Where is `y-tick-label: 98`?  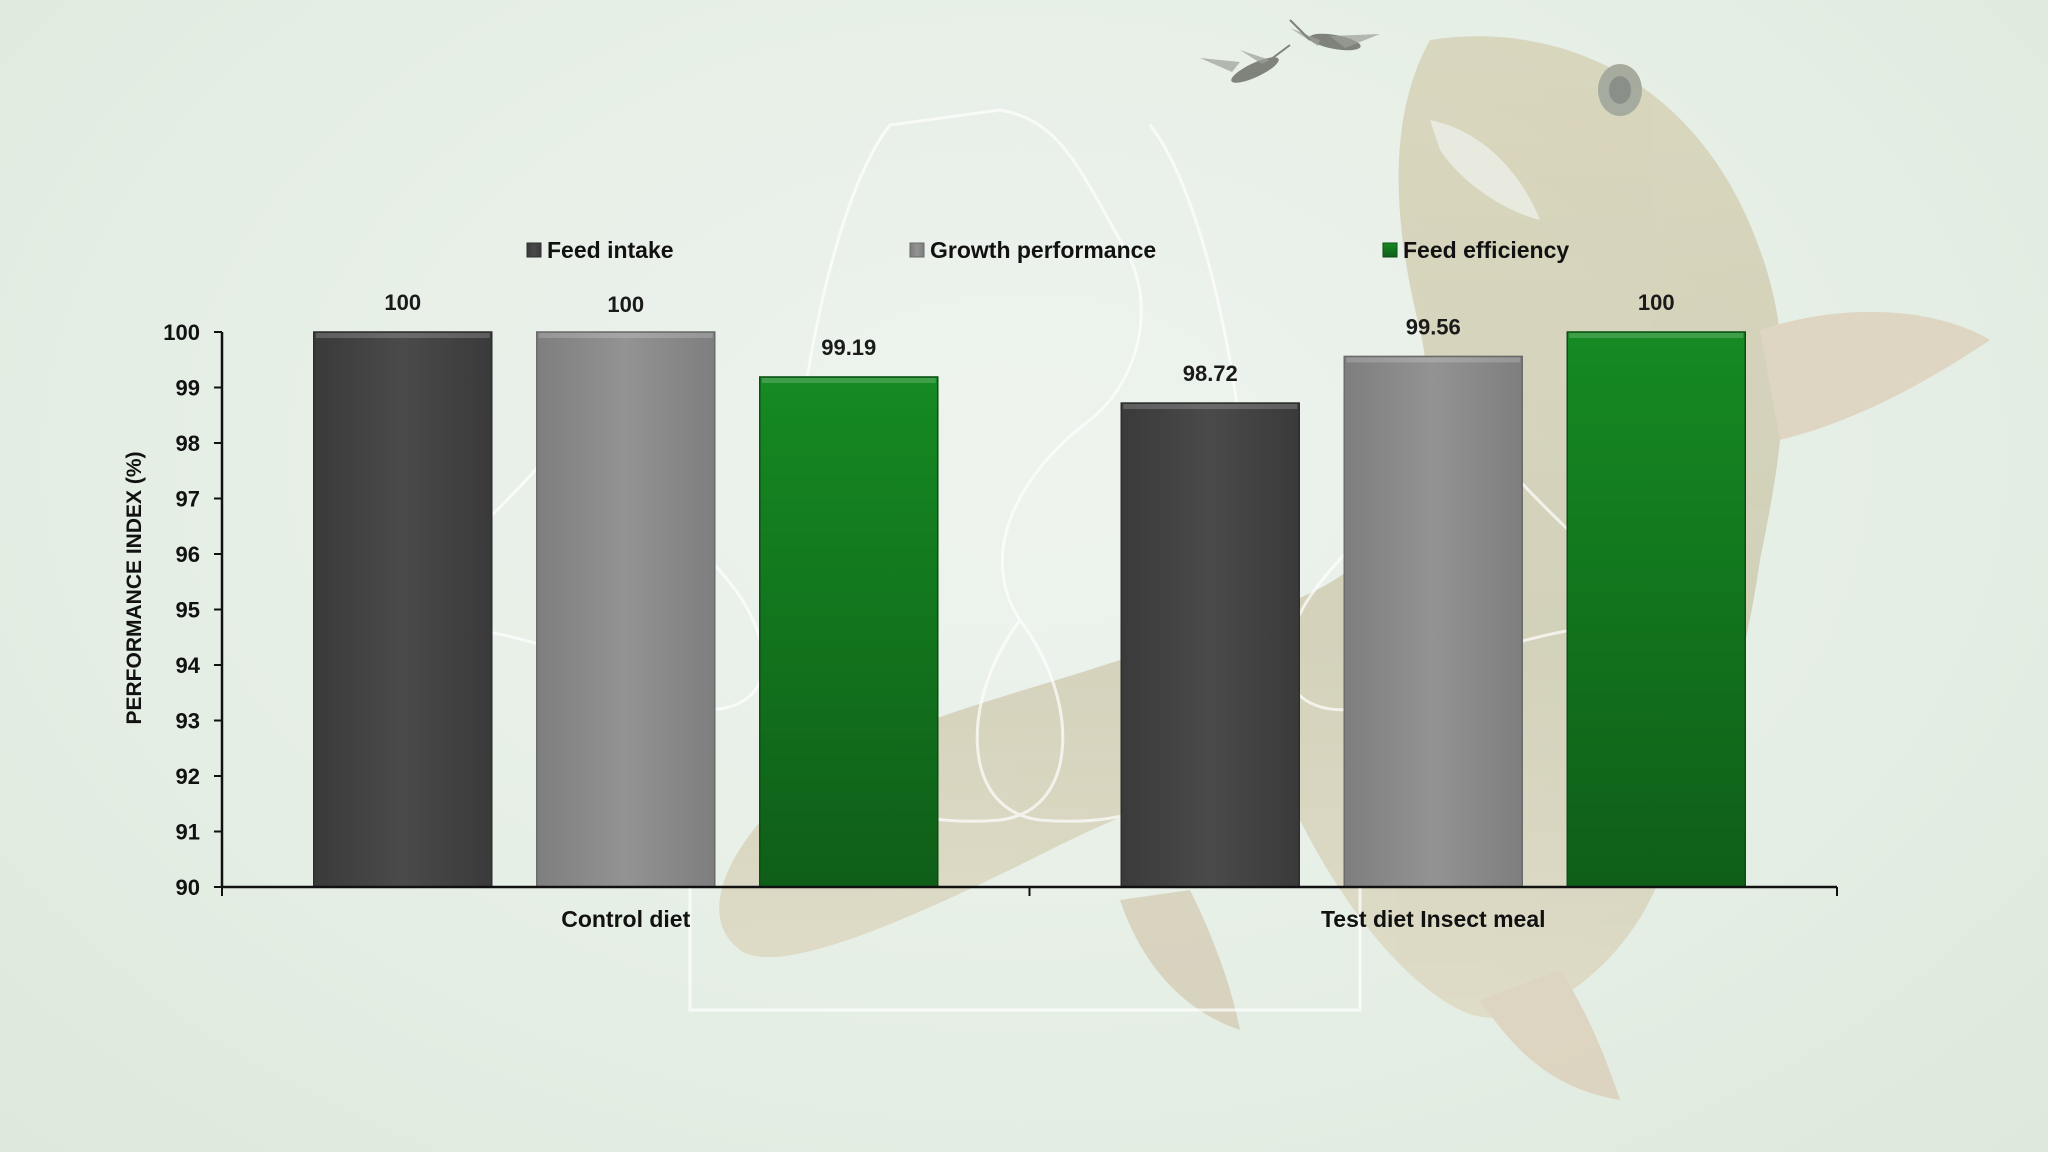 y-tick-label: 98 is located at coordinates (188, 443).